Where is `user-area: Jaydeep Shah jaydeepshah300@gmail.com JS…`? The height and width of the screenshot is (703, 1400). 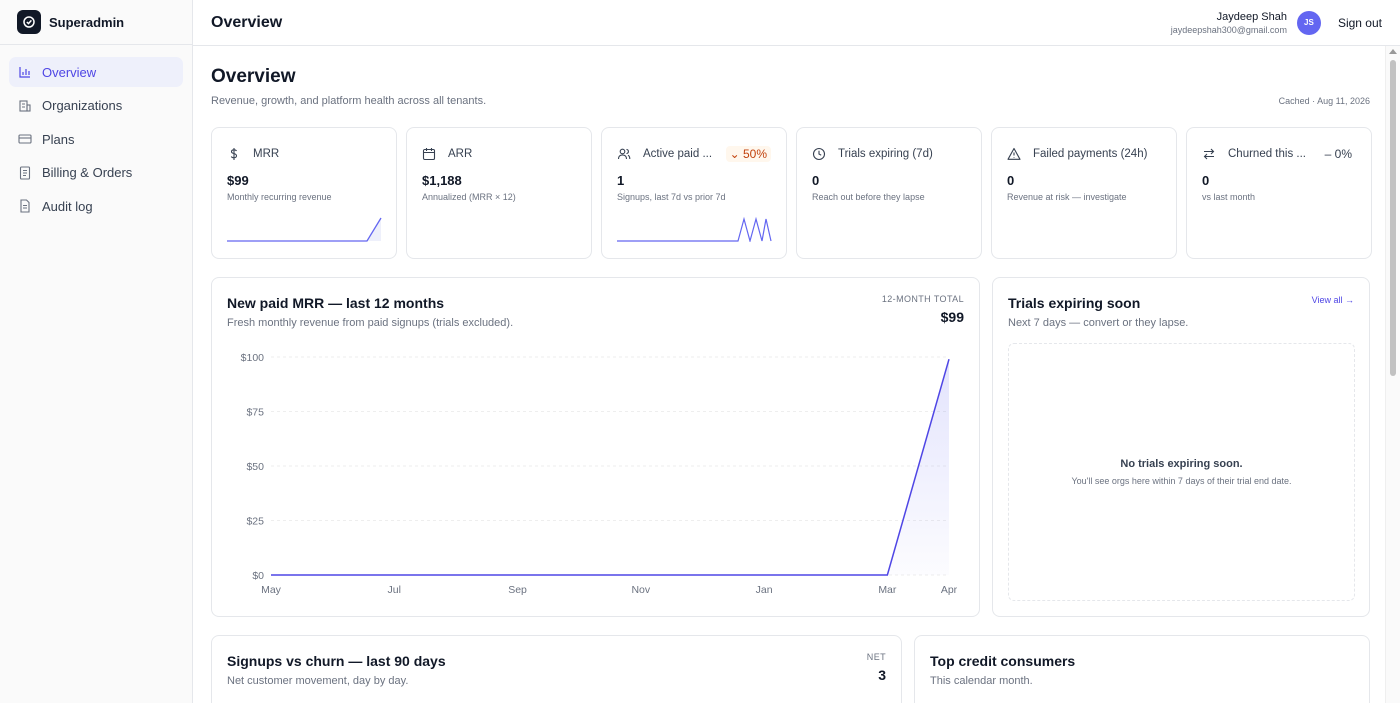
user-area: Jaydeep Shah jaydeepshah300@gmail.com JS… is located at coordinates (1276, 22).